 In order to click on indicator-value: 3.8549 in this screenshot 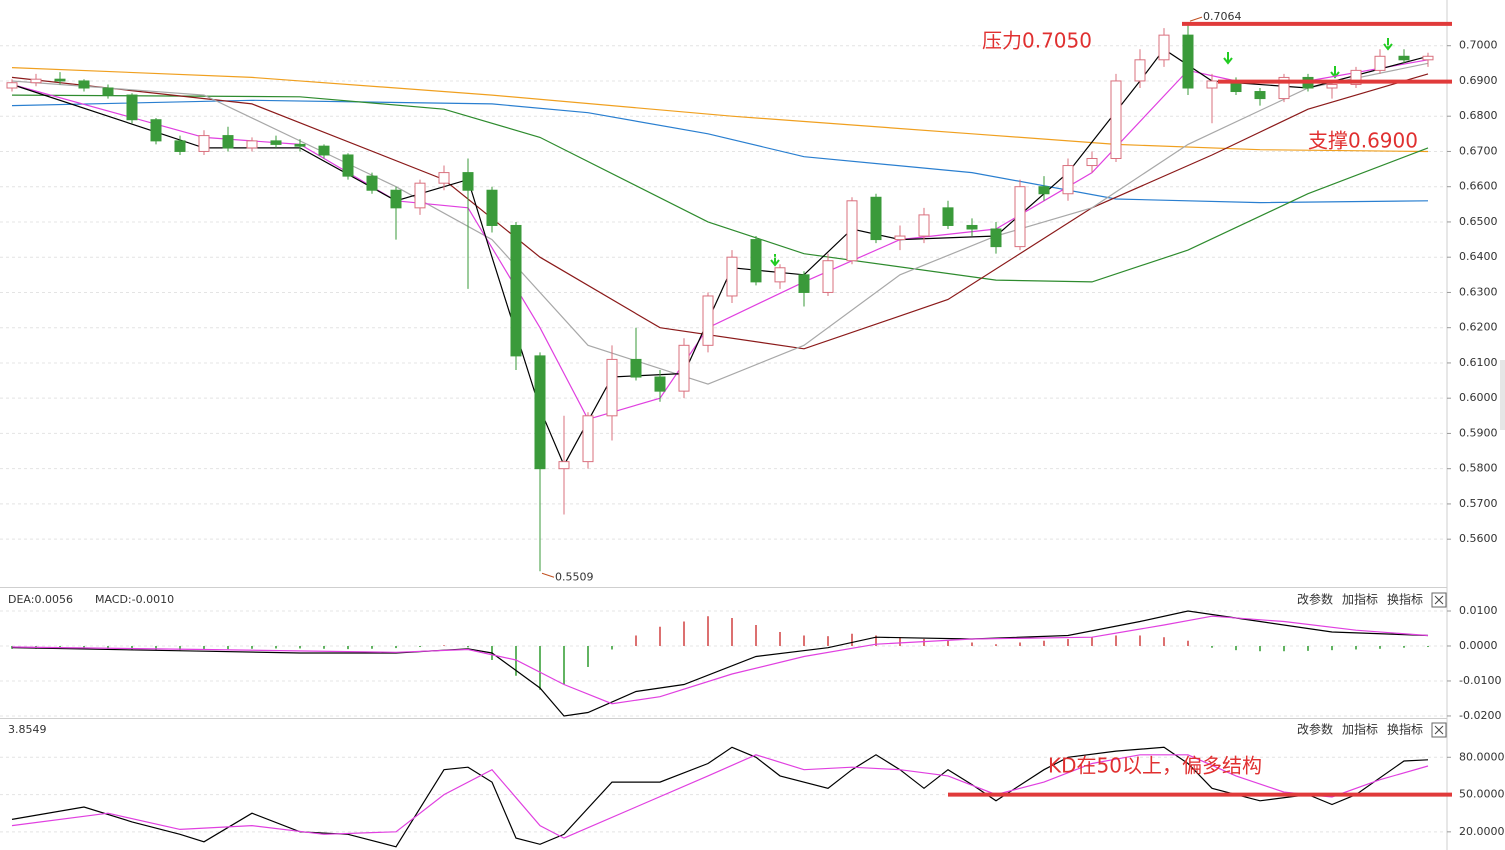, I will do `click(27, 729)`.